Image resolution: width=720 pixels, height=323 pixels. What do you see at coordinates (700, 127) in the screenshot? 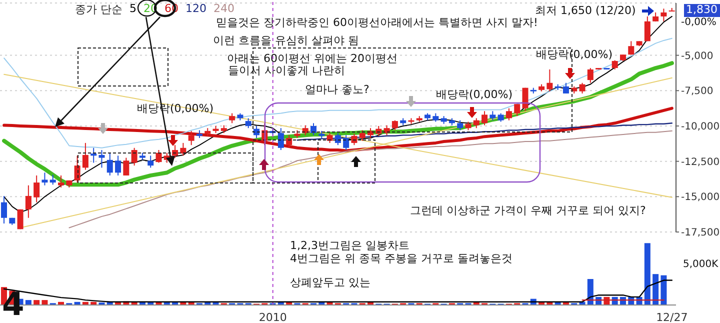
I see `y-tick-label: -10,000` at bounding box center [700, 127].